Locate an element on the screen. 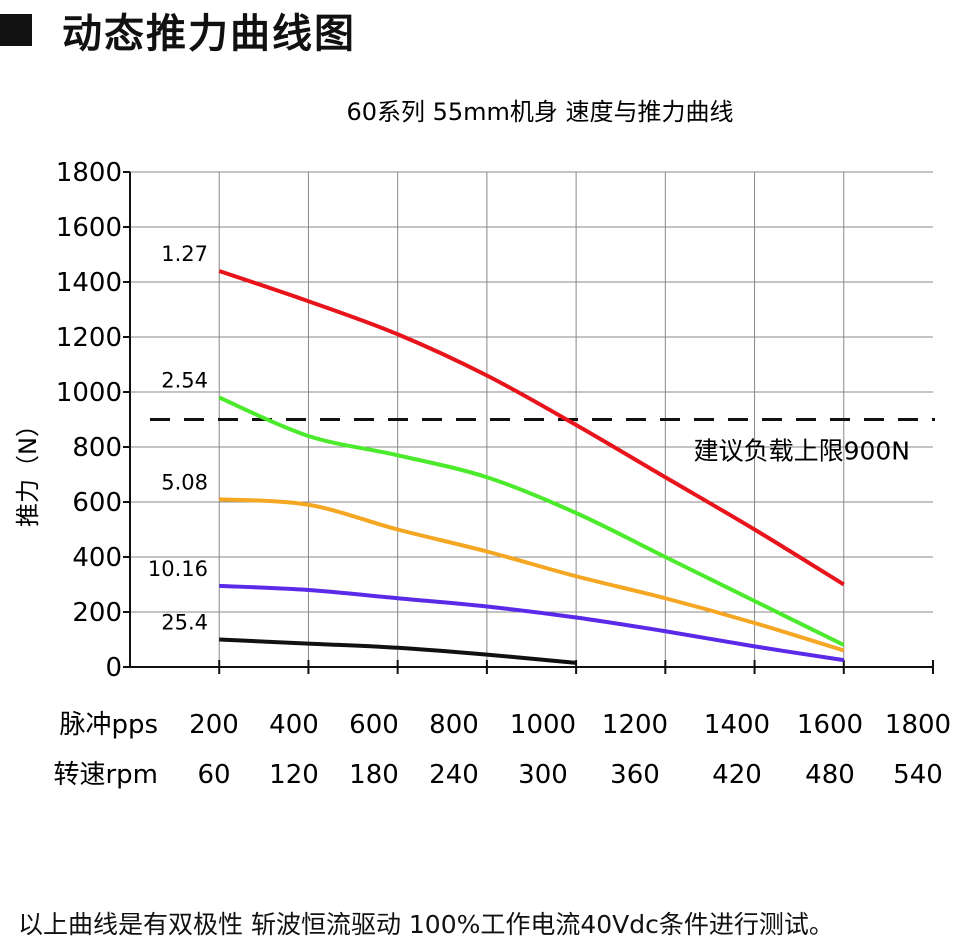  reference-line-label: 建议负载上限900N is located at coordinates (802, 451).